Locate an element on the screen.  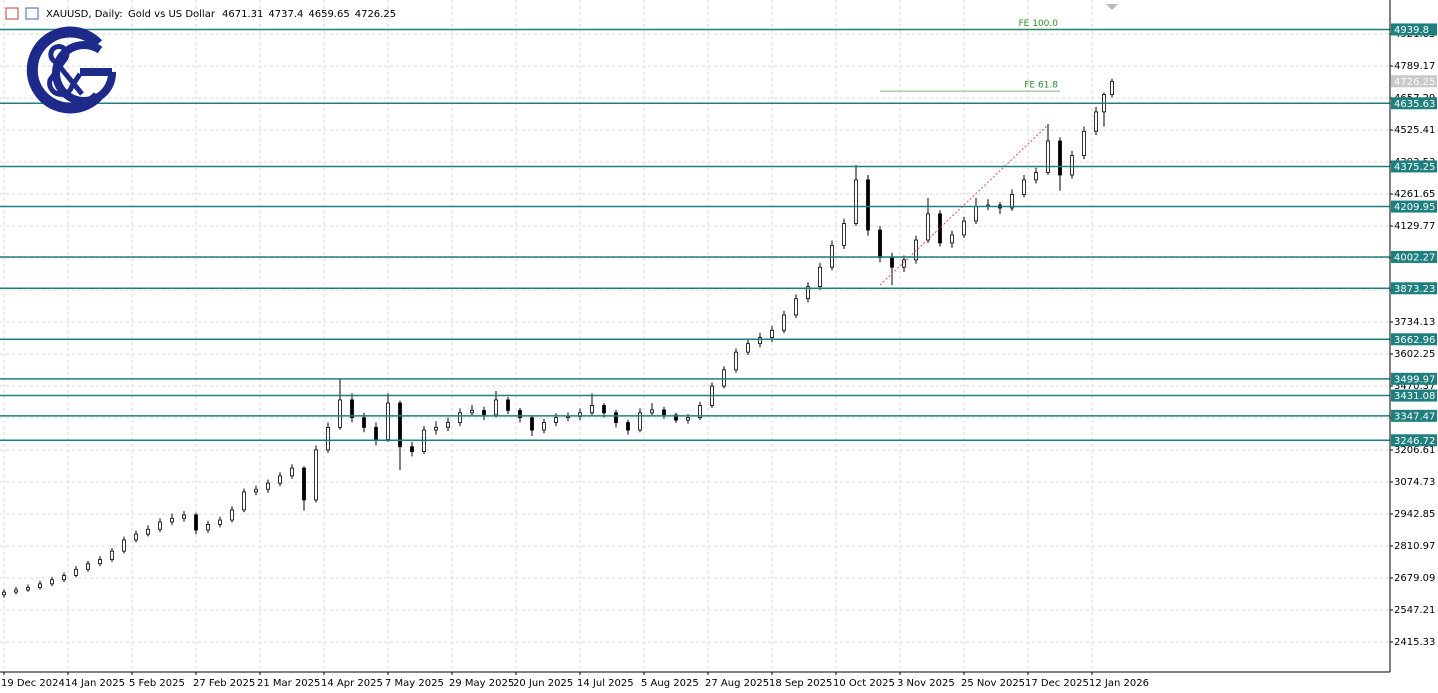
x-tick-label: 17 Dec 2025 is located at coordinates (1057, 683).